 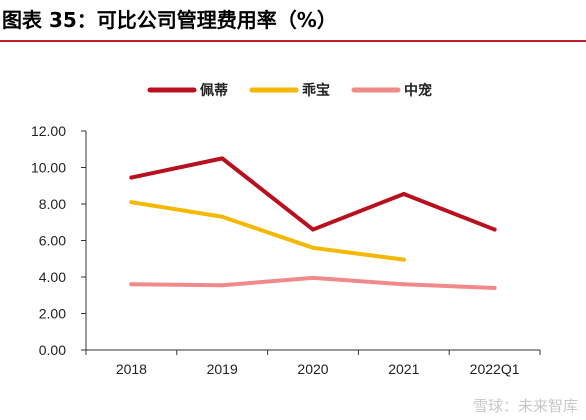 I want to click on y-tick-label-1: 2.00, so click(x=52, y=314).